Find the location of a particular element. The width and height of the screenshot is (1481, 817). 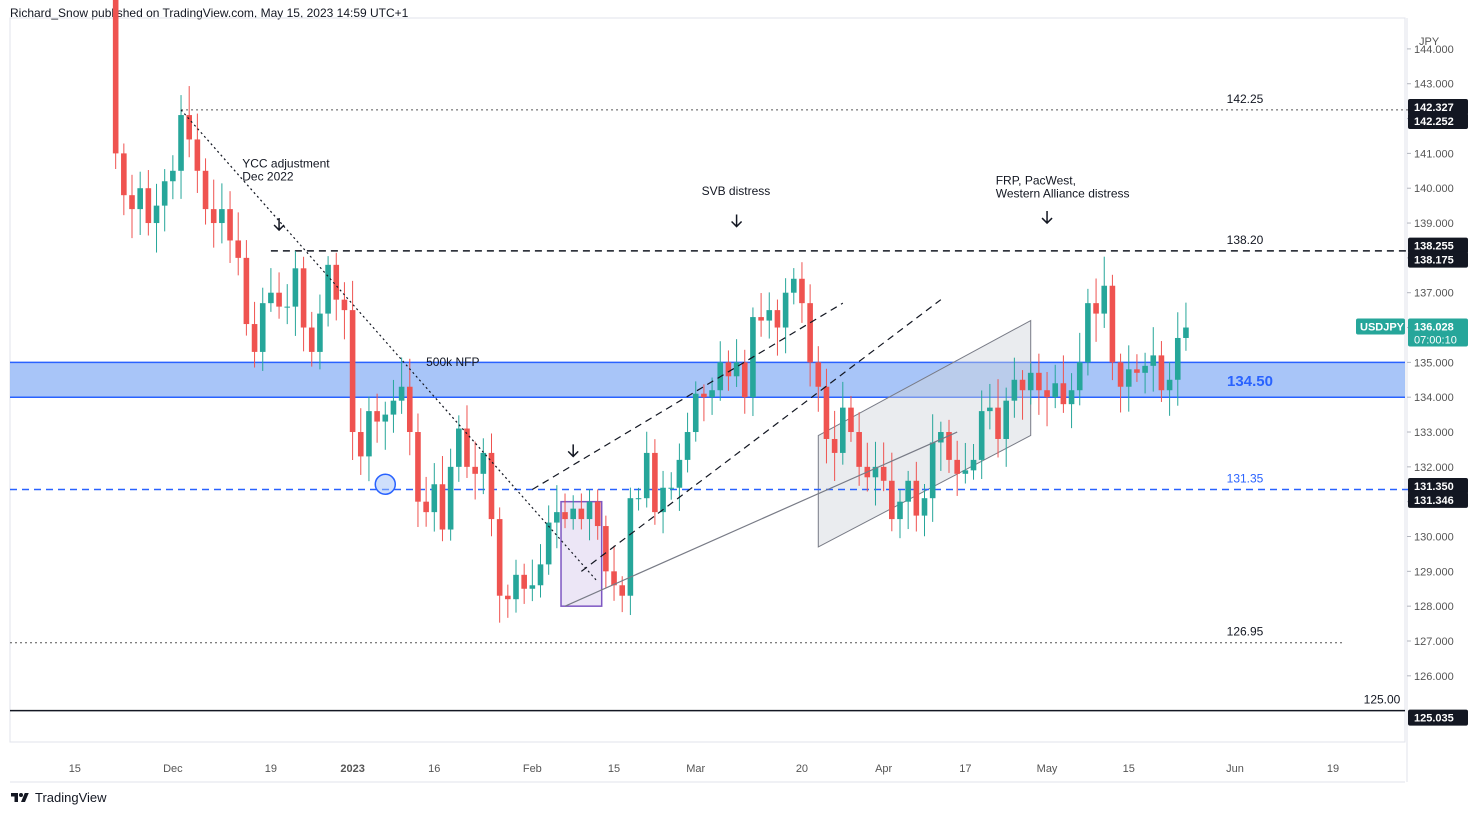

x-tick-label: 15 is located at coordinates (614, 769).